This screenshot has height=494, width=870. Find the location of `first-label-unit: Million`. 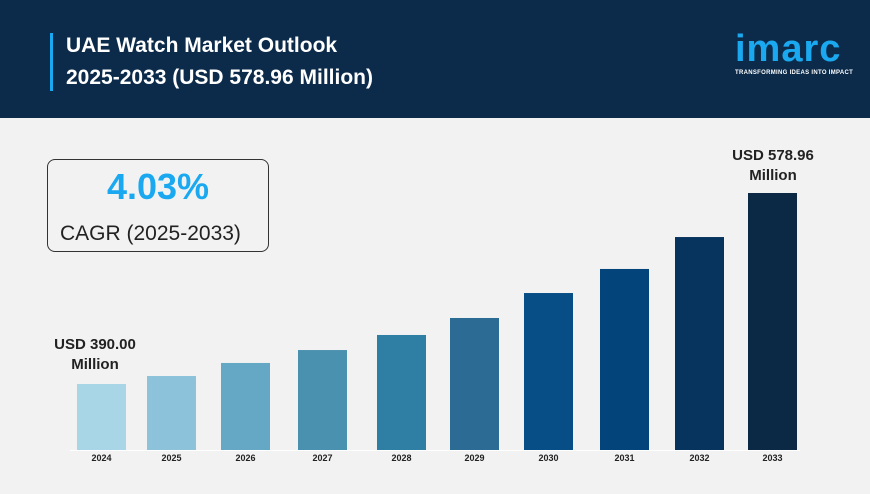

first-label-unit: Million is located at coordinates (95, 364).